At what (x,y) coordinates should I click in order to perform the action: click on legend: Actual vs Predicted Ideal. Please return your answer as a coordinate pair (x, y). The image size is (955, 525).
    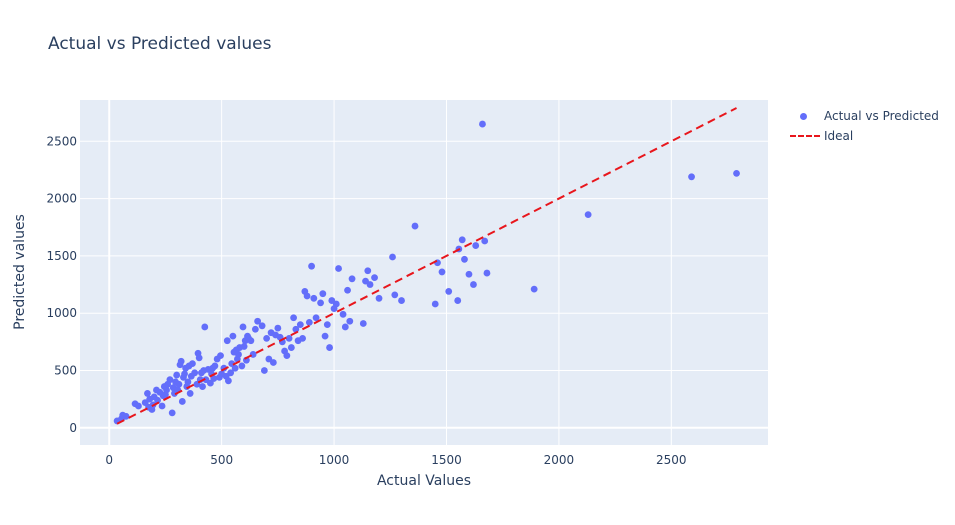
    Looking at the image, I should click on (864, 126).